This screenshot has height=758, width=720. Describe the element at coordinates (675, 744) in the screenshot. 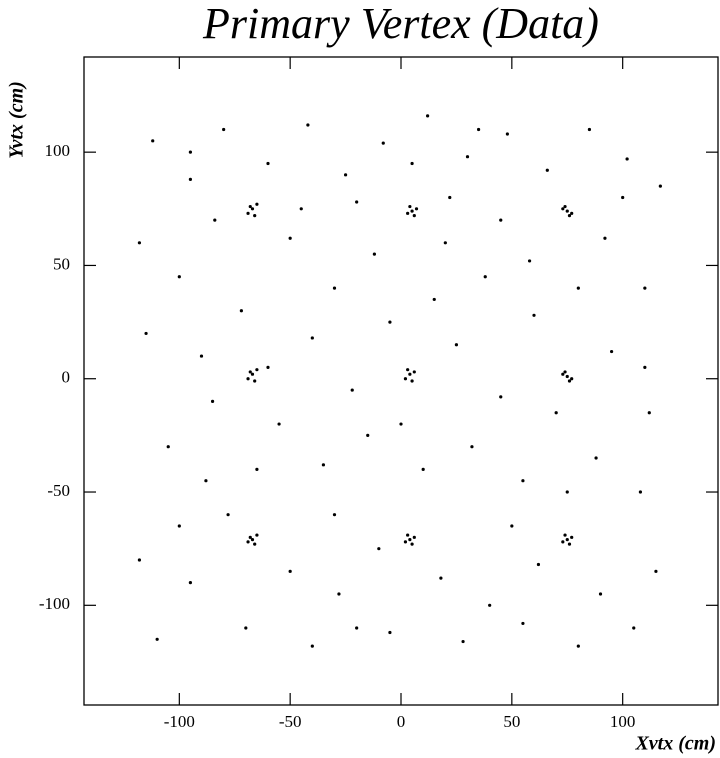

I see `x-axis-label: Xvtx (cm)` at that location.